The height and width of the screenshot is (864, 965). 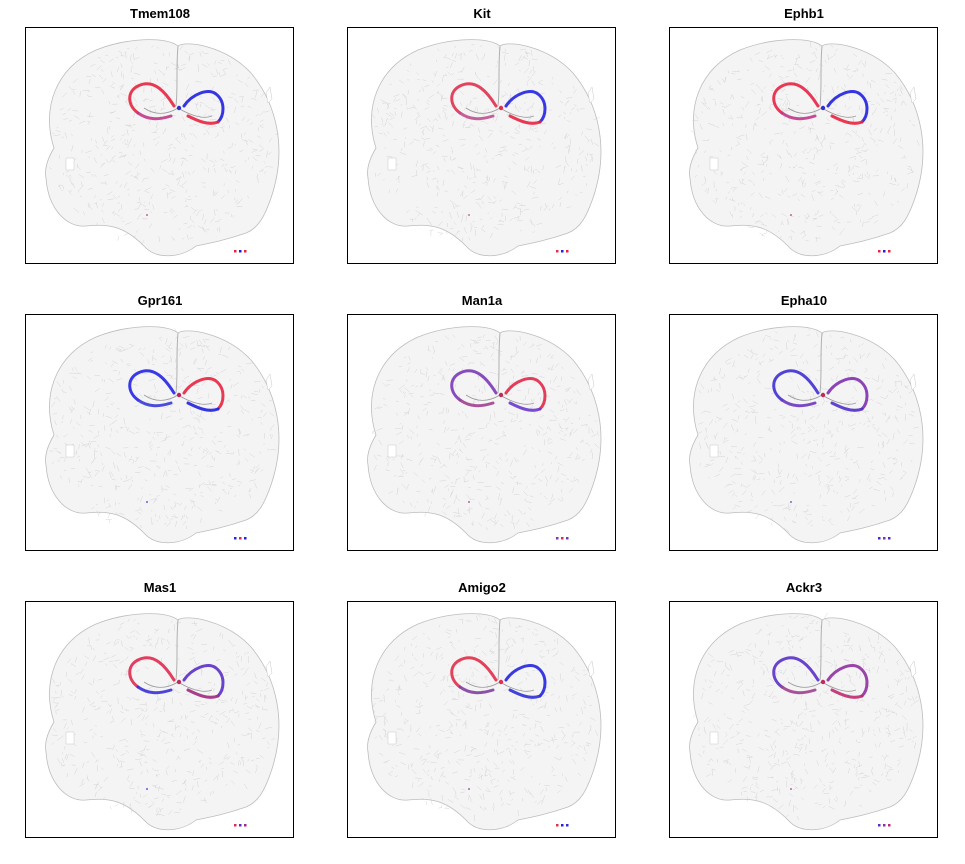 I want to click on panel: Tmem108, so click(x=160, y=144).